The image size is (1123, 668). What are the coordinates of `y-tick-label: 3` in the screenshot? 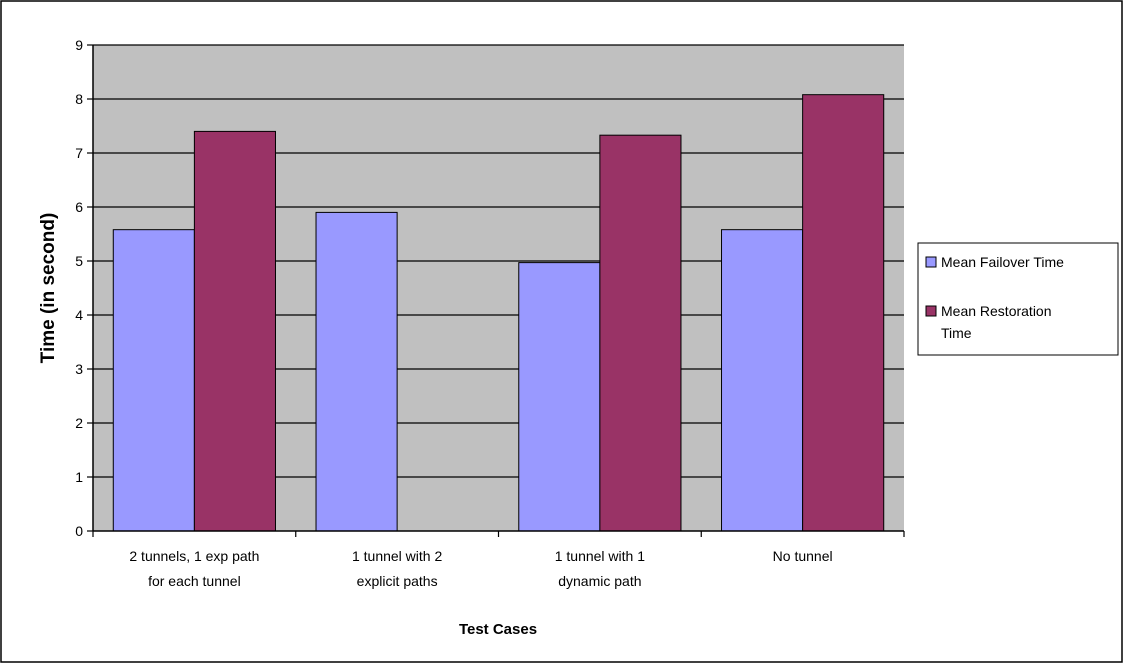 It's located at (79, 369).